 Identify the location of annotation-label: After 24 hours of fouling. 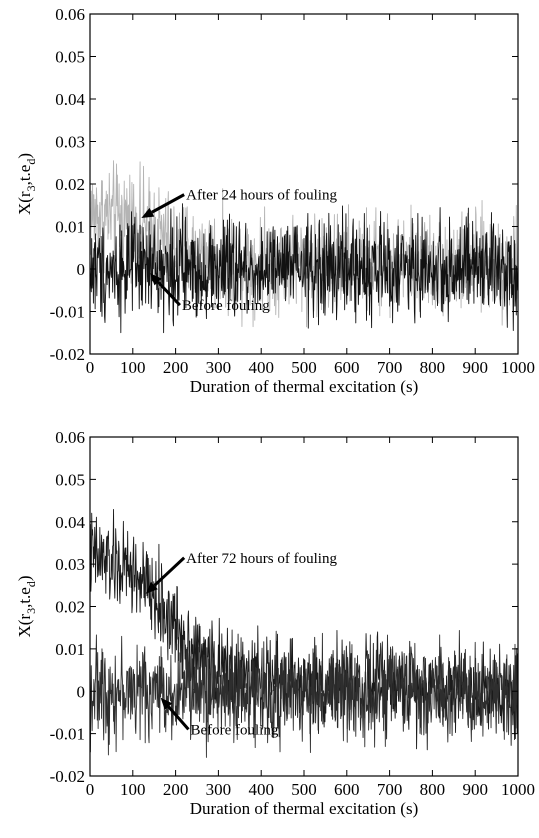
(261, 196).